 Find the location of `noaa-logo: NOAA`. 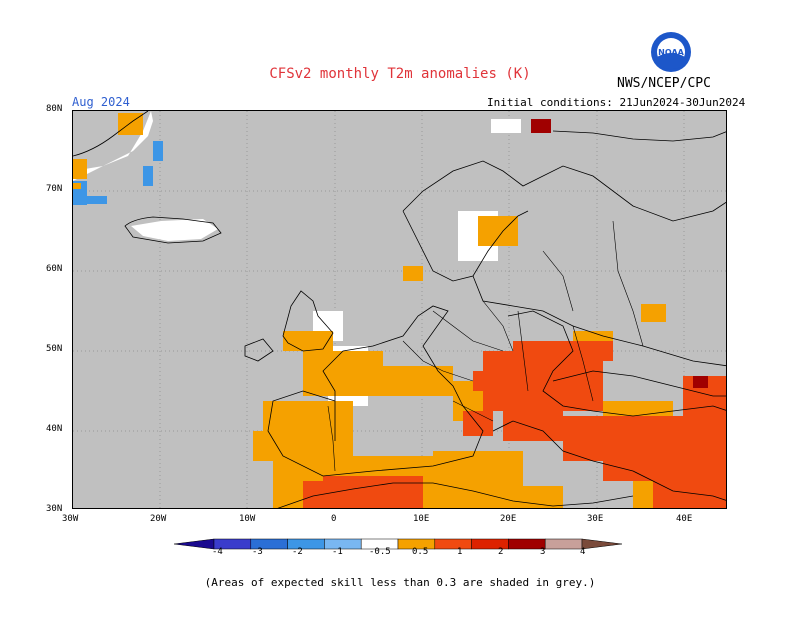

noaa-logo: NOAA is located at coordinates (671, 52).